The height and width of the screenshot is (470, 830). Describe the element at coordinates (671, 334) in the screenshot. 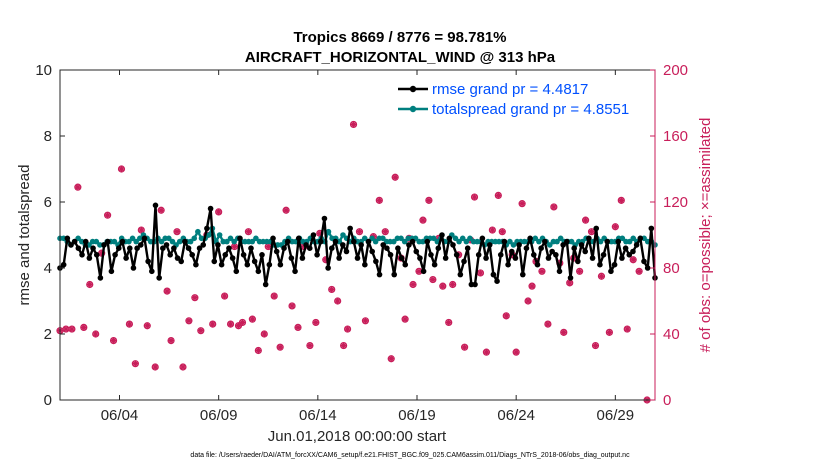

I see `y-right-tick-label: 40` at that location.